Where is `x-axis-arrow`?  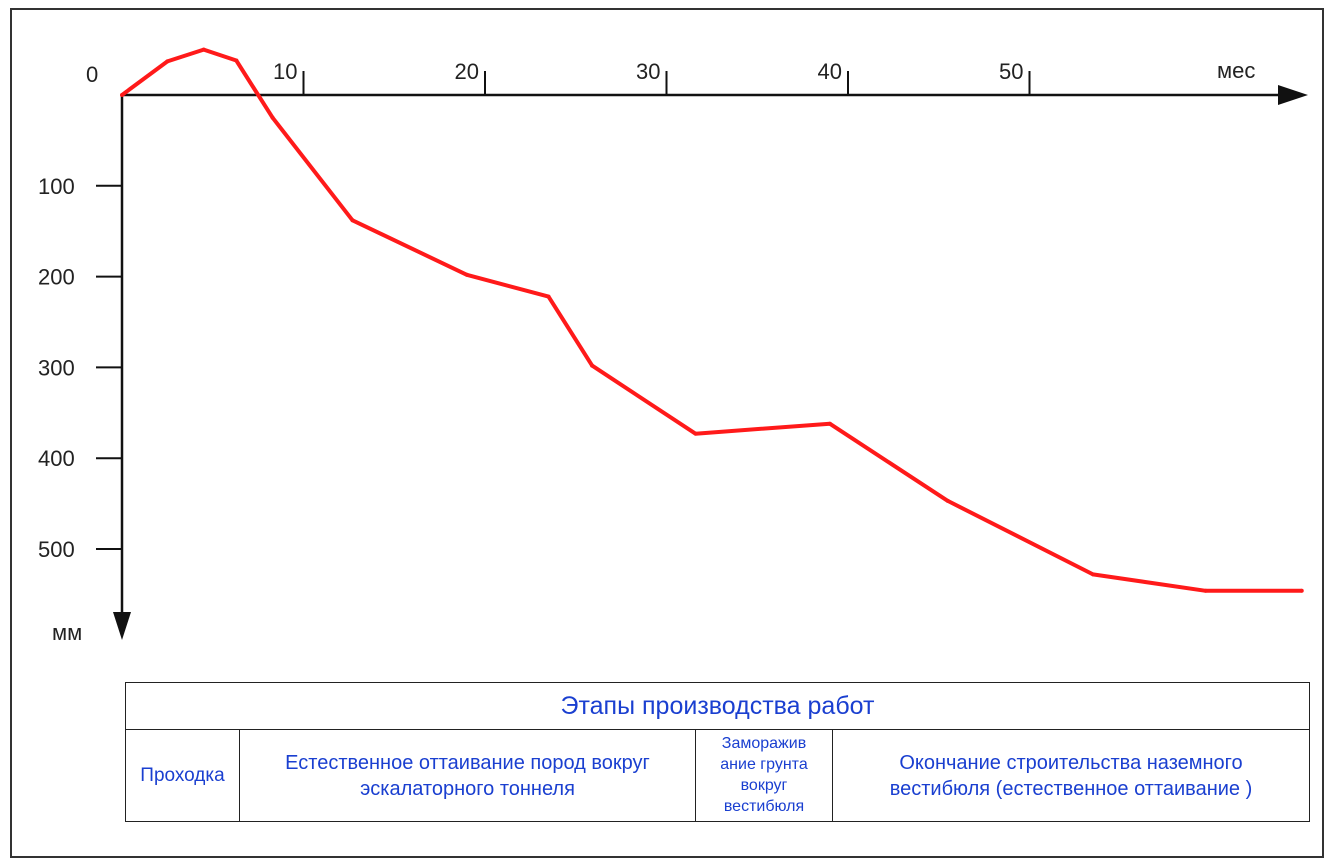
x-axis-arrow is located at coordinates (1293, 95).